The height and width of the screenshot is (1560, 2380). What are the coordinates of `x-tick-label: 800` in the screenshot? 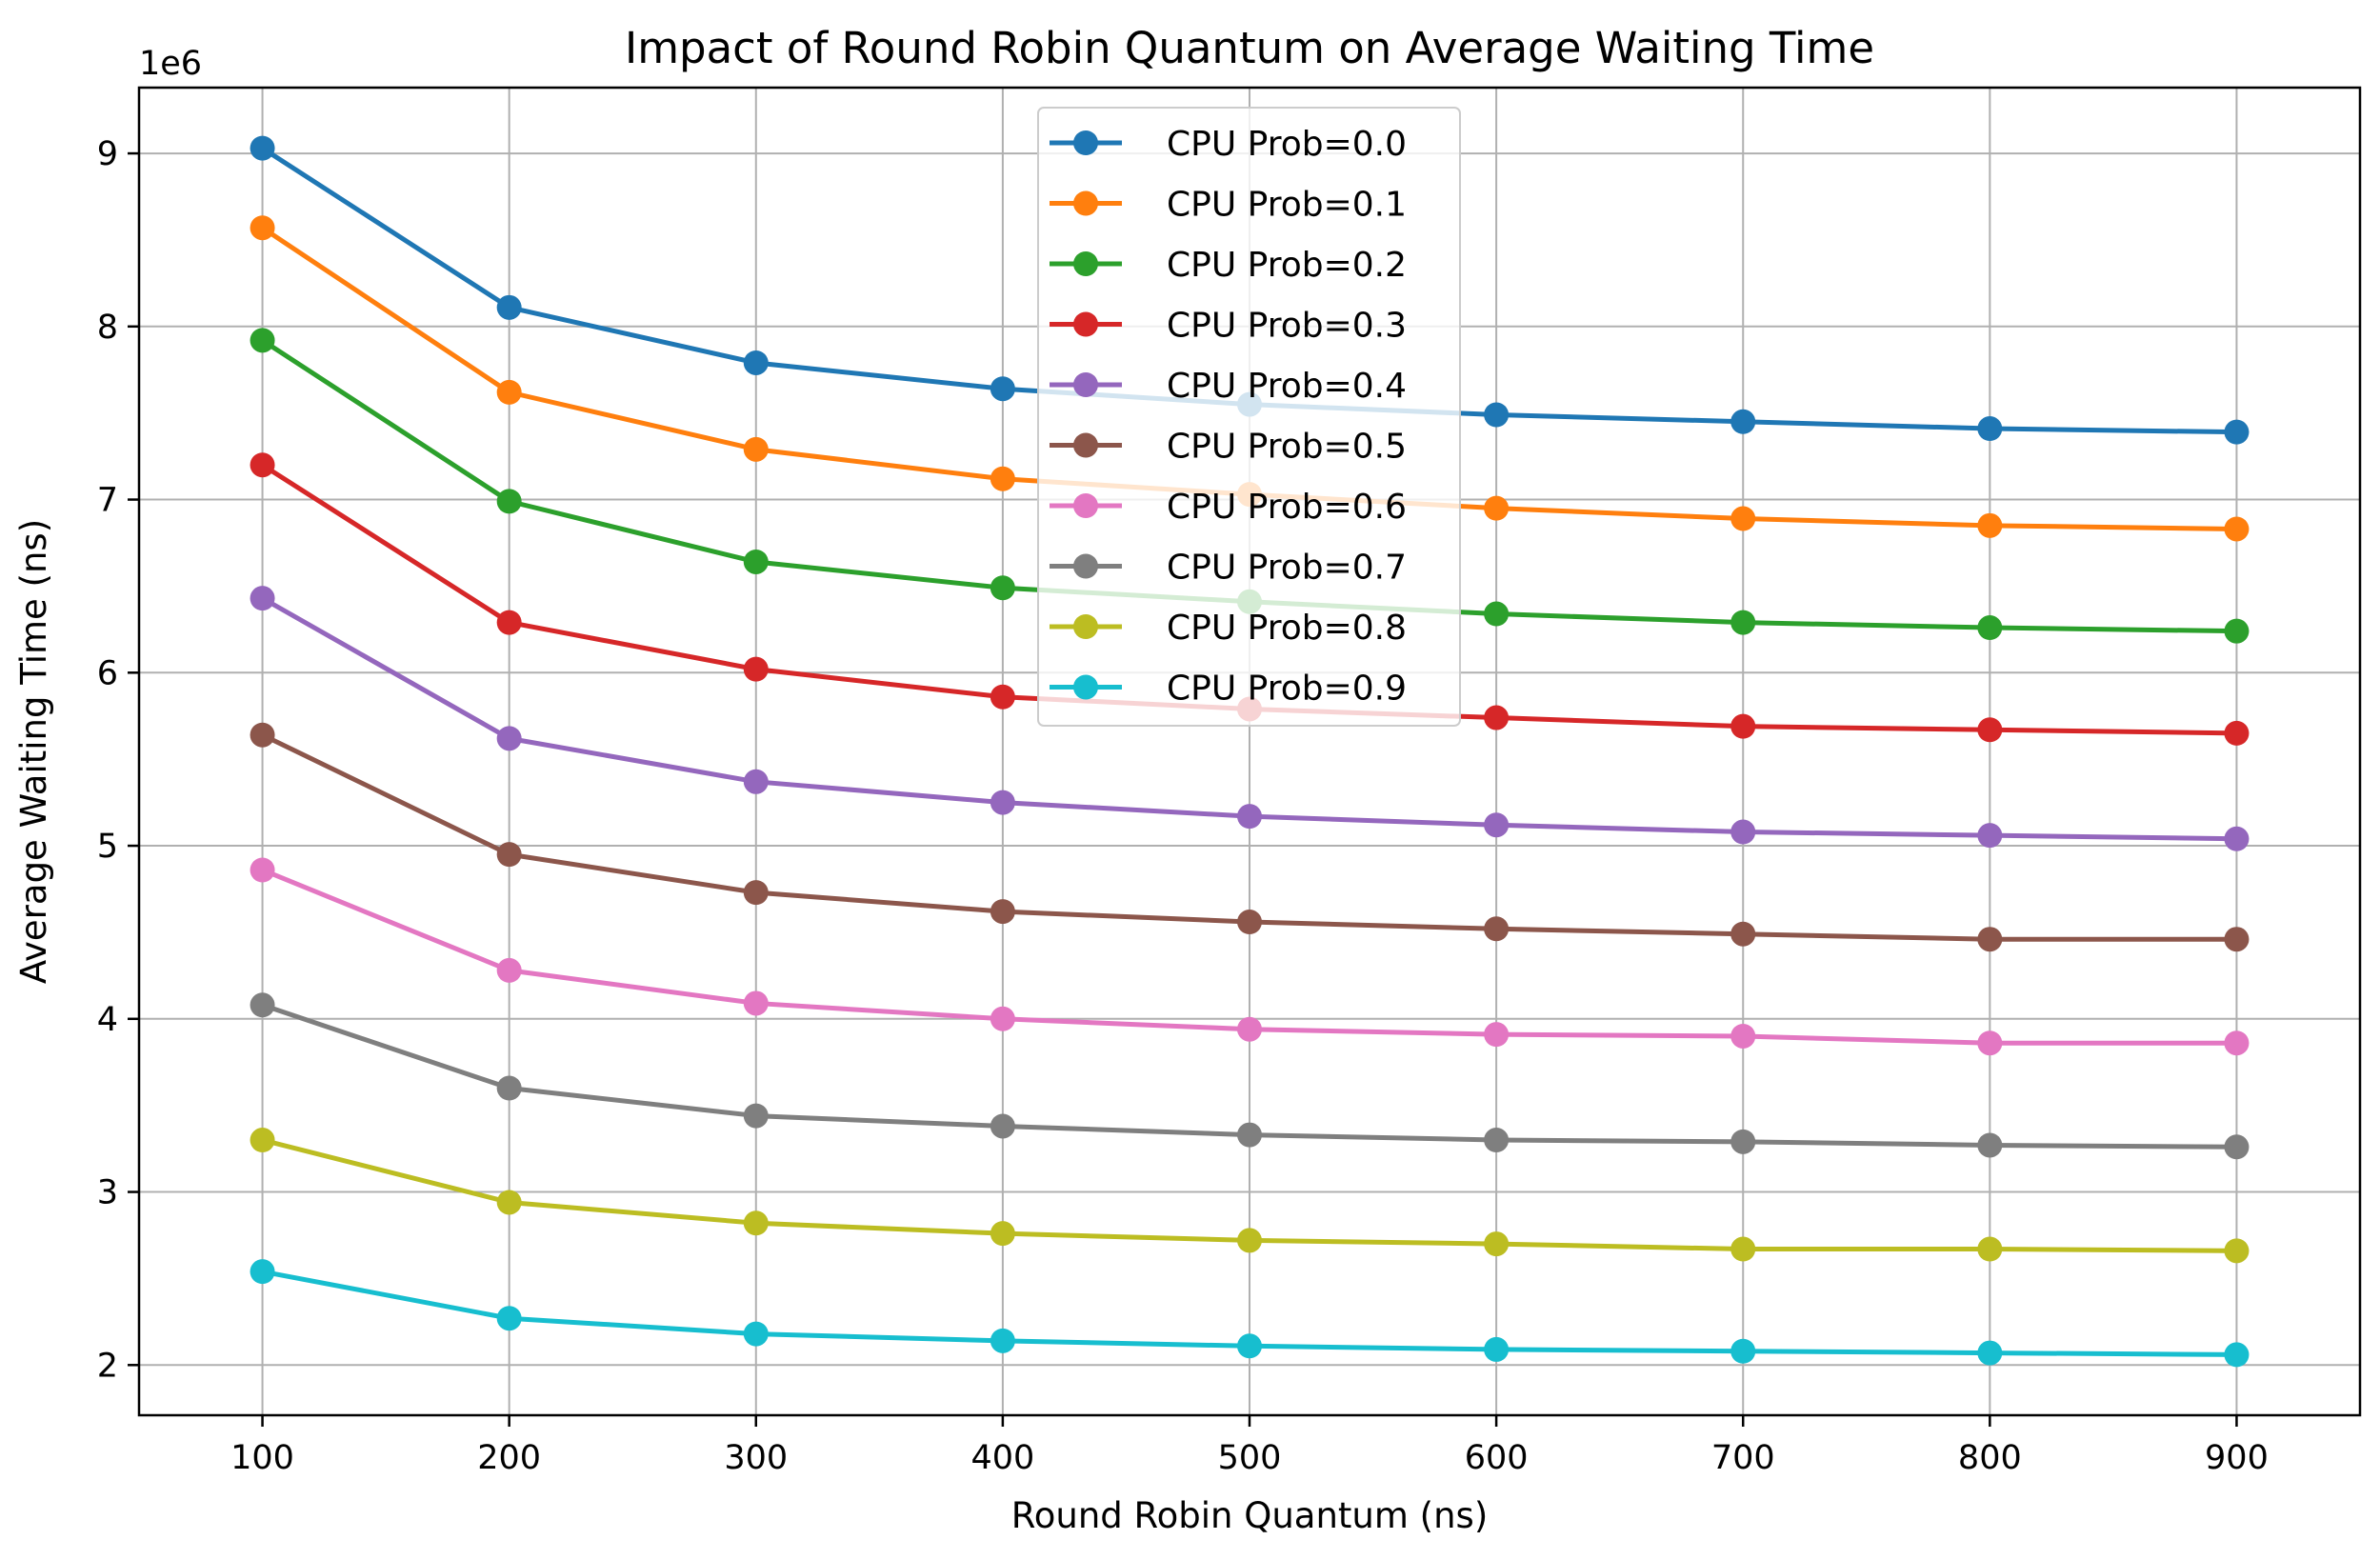 It's located at (1990, 1458).